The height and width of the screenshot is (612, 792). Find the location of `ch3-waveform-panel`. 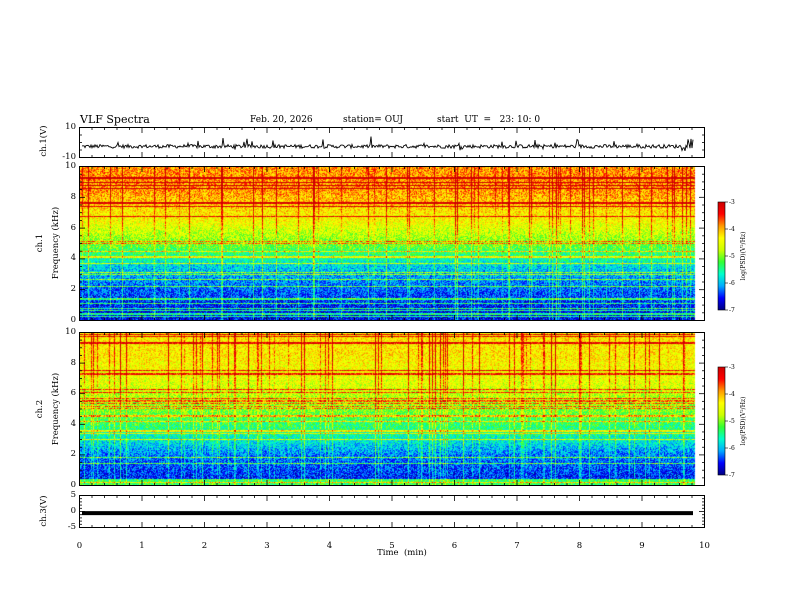

ch3-waveform-panel is located at coordinates (392, 511).